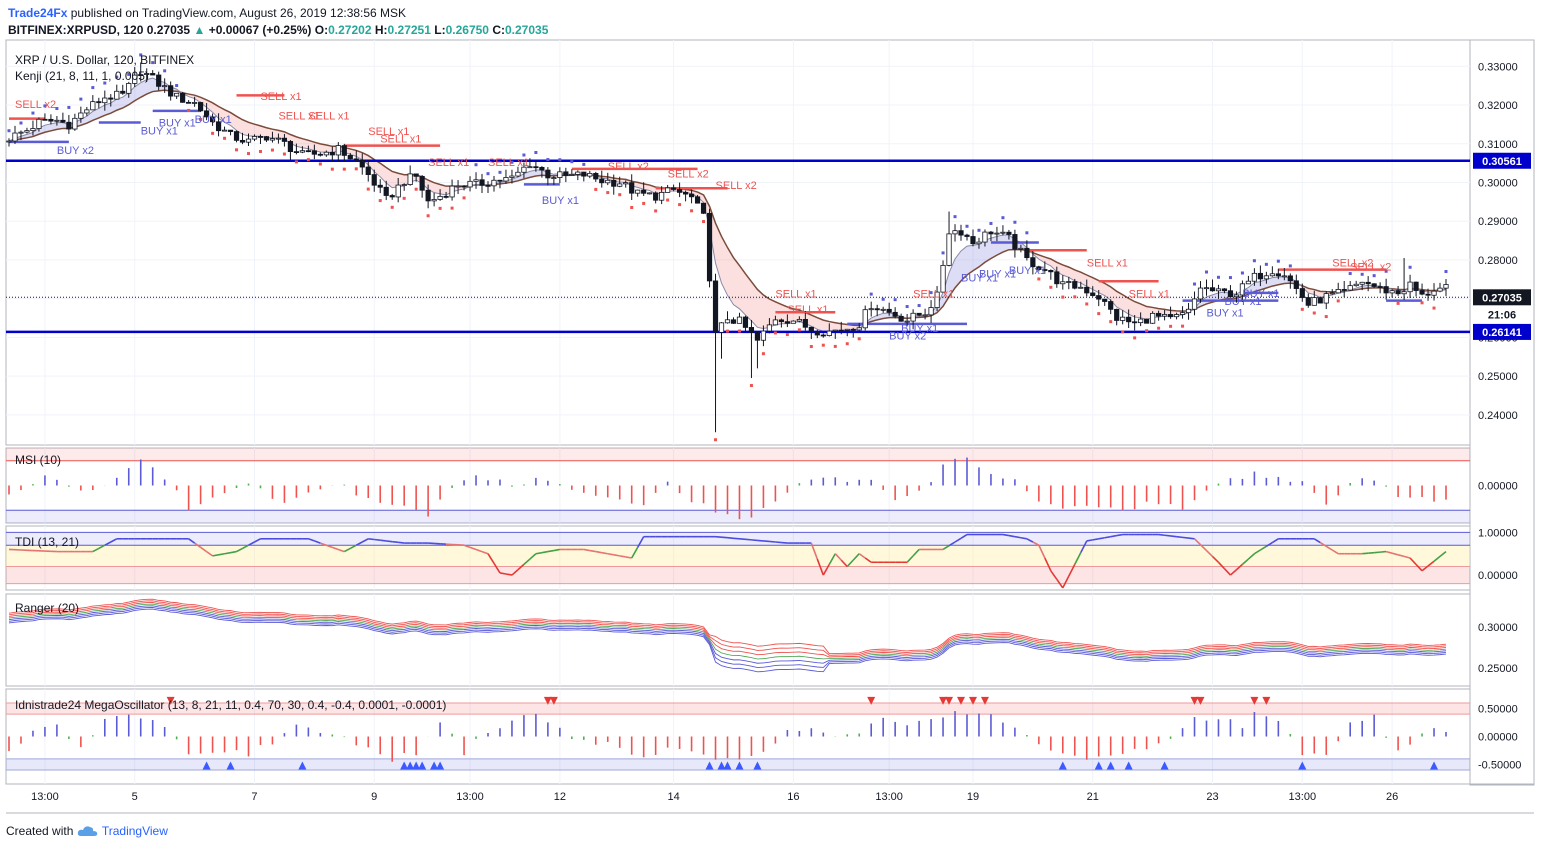 This screenshot has height=849, width=1541. Describe the element at coordinates (409, 30) in the screenshot. I see `high-value: 0.27251` at that location.